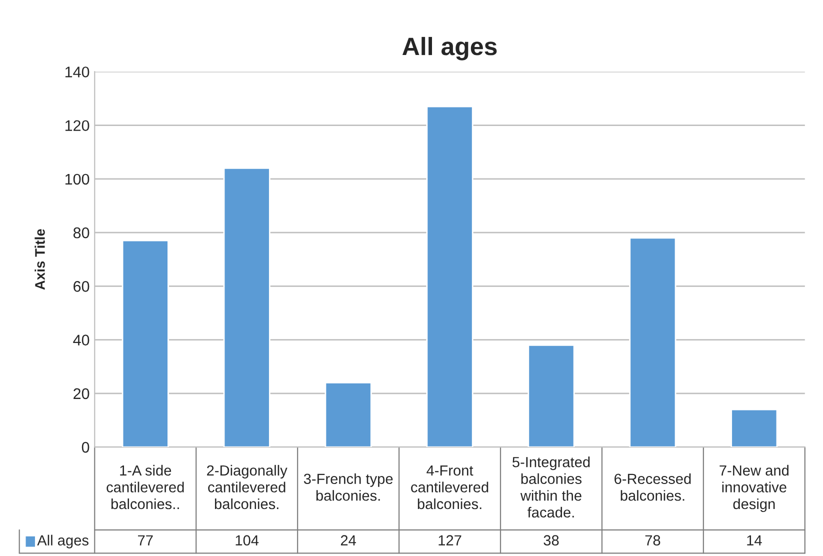  Describe the element at coordinates (551, 540) in the screenshot. I see `data-label: 38` at that location.